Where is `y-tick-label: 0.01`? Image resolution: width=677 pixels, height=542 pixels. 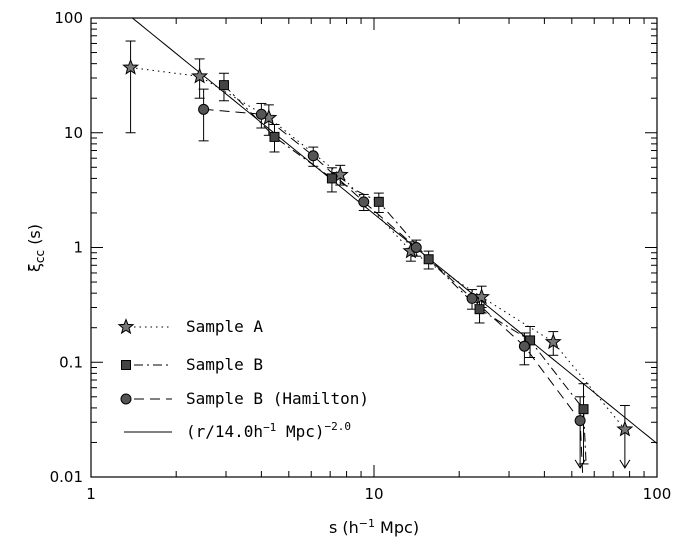
y-tick-label: 0.01 is located at coordinates (66, 477).